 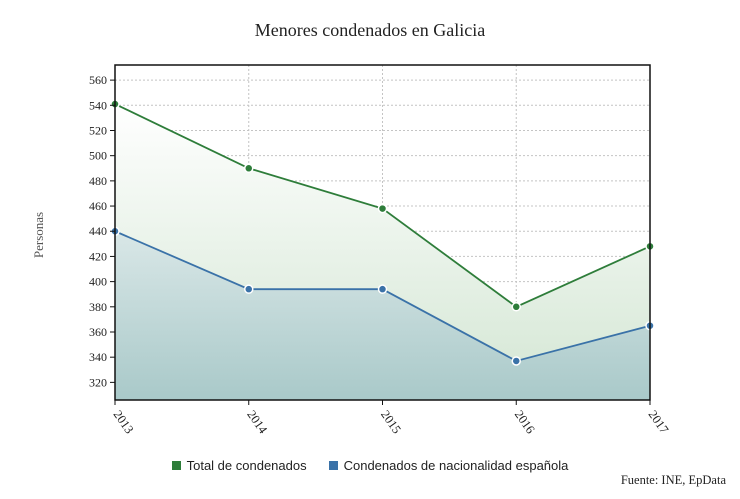 I want to click on legend-label-total: Total de condenados, so click(x=246, y=465).